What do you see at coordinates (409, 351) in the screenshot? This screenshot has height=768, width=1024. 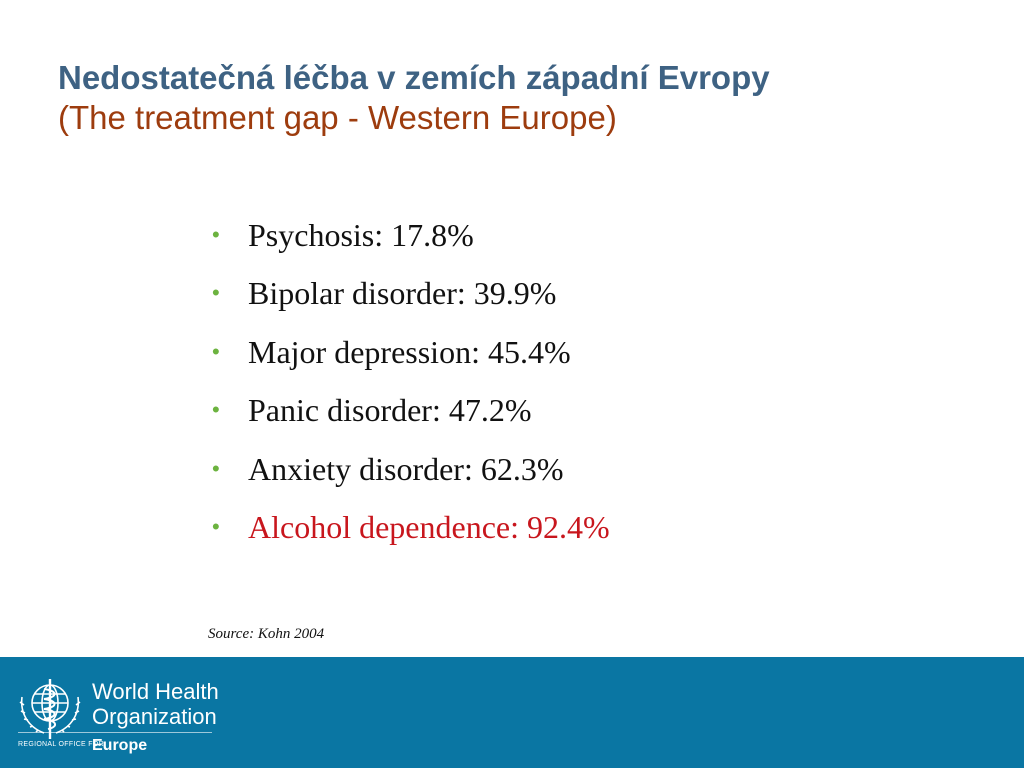 I see `bullet-text: Major depression: 45.4%` at bounding box center [409, 351].